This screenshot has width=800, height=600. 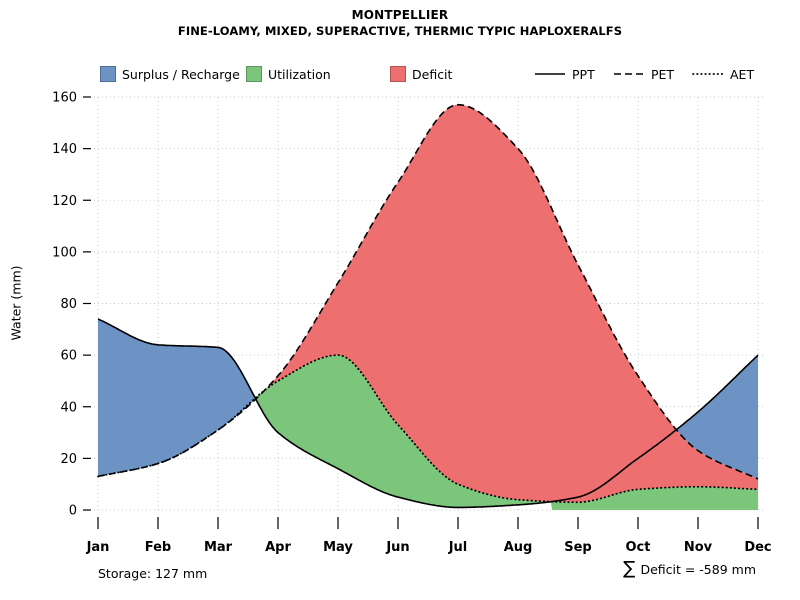 What do you see at coordinates (550, 74) in the screenshot?
I see `legend-line-sample-ppt` at bounding box center [550, 74].